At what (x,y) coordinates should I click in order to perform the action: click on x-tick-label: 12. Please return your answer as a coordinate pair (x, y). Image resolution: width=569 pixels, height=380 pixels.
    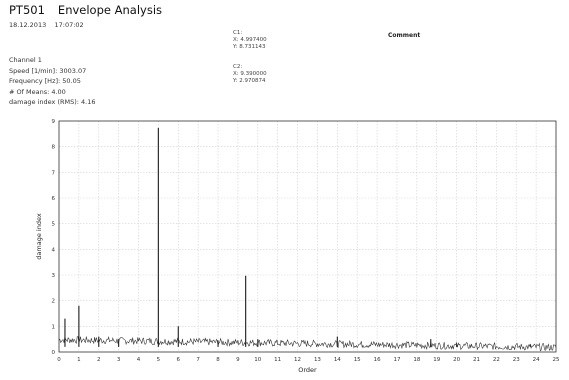
    Looking at the image, I should click on (297, 360).